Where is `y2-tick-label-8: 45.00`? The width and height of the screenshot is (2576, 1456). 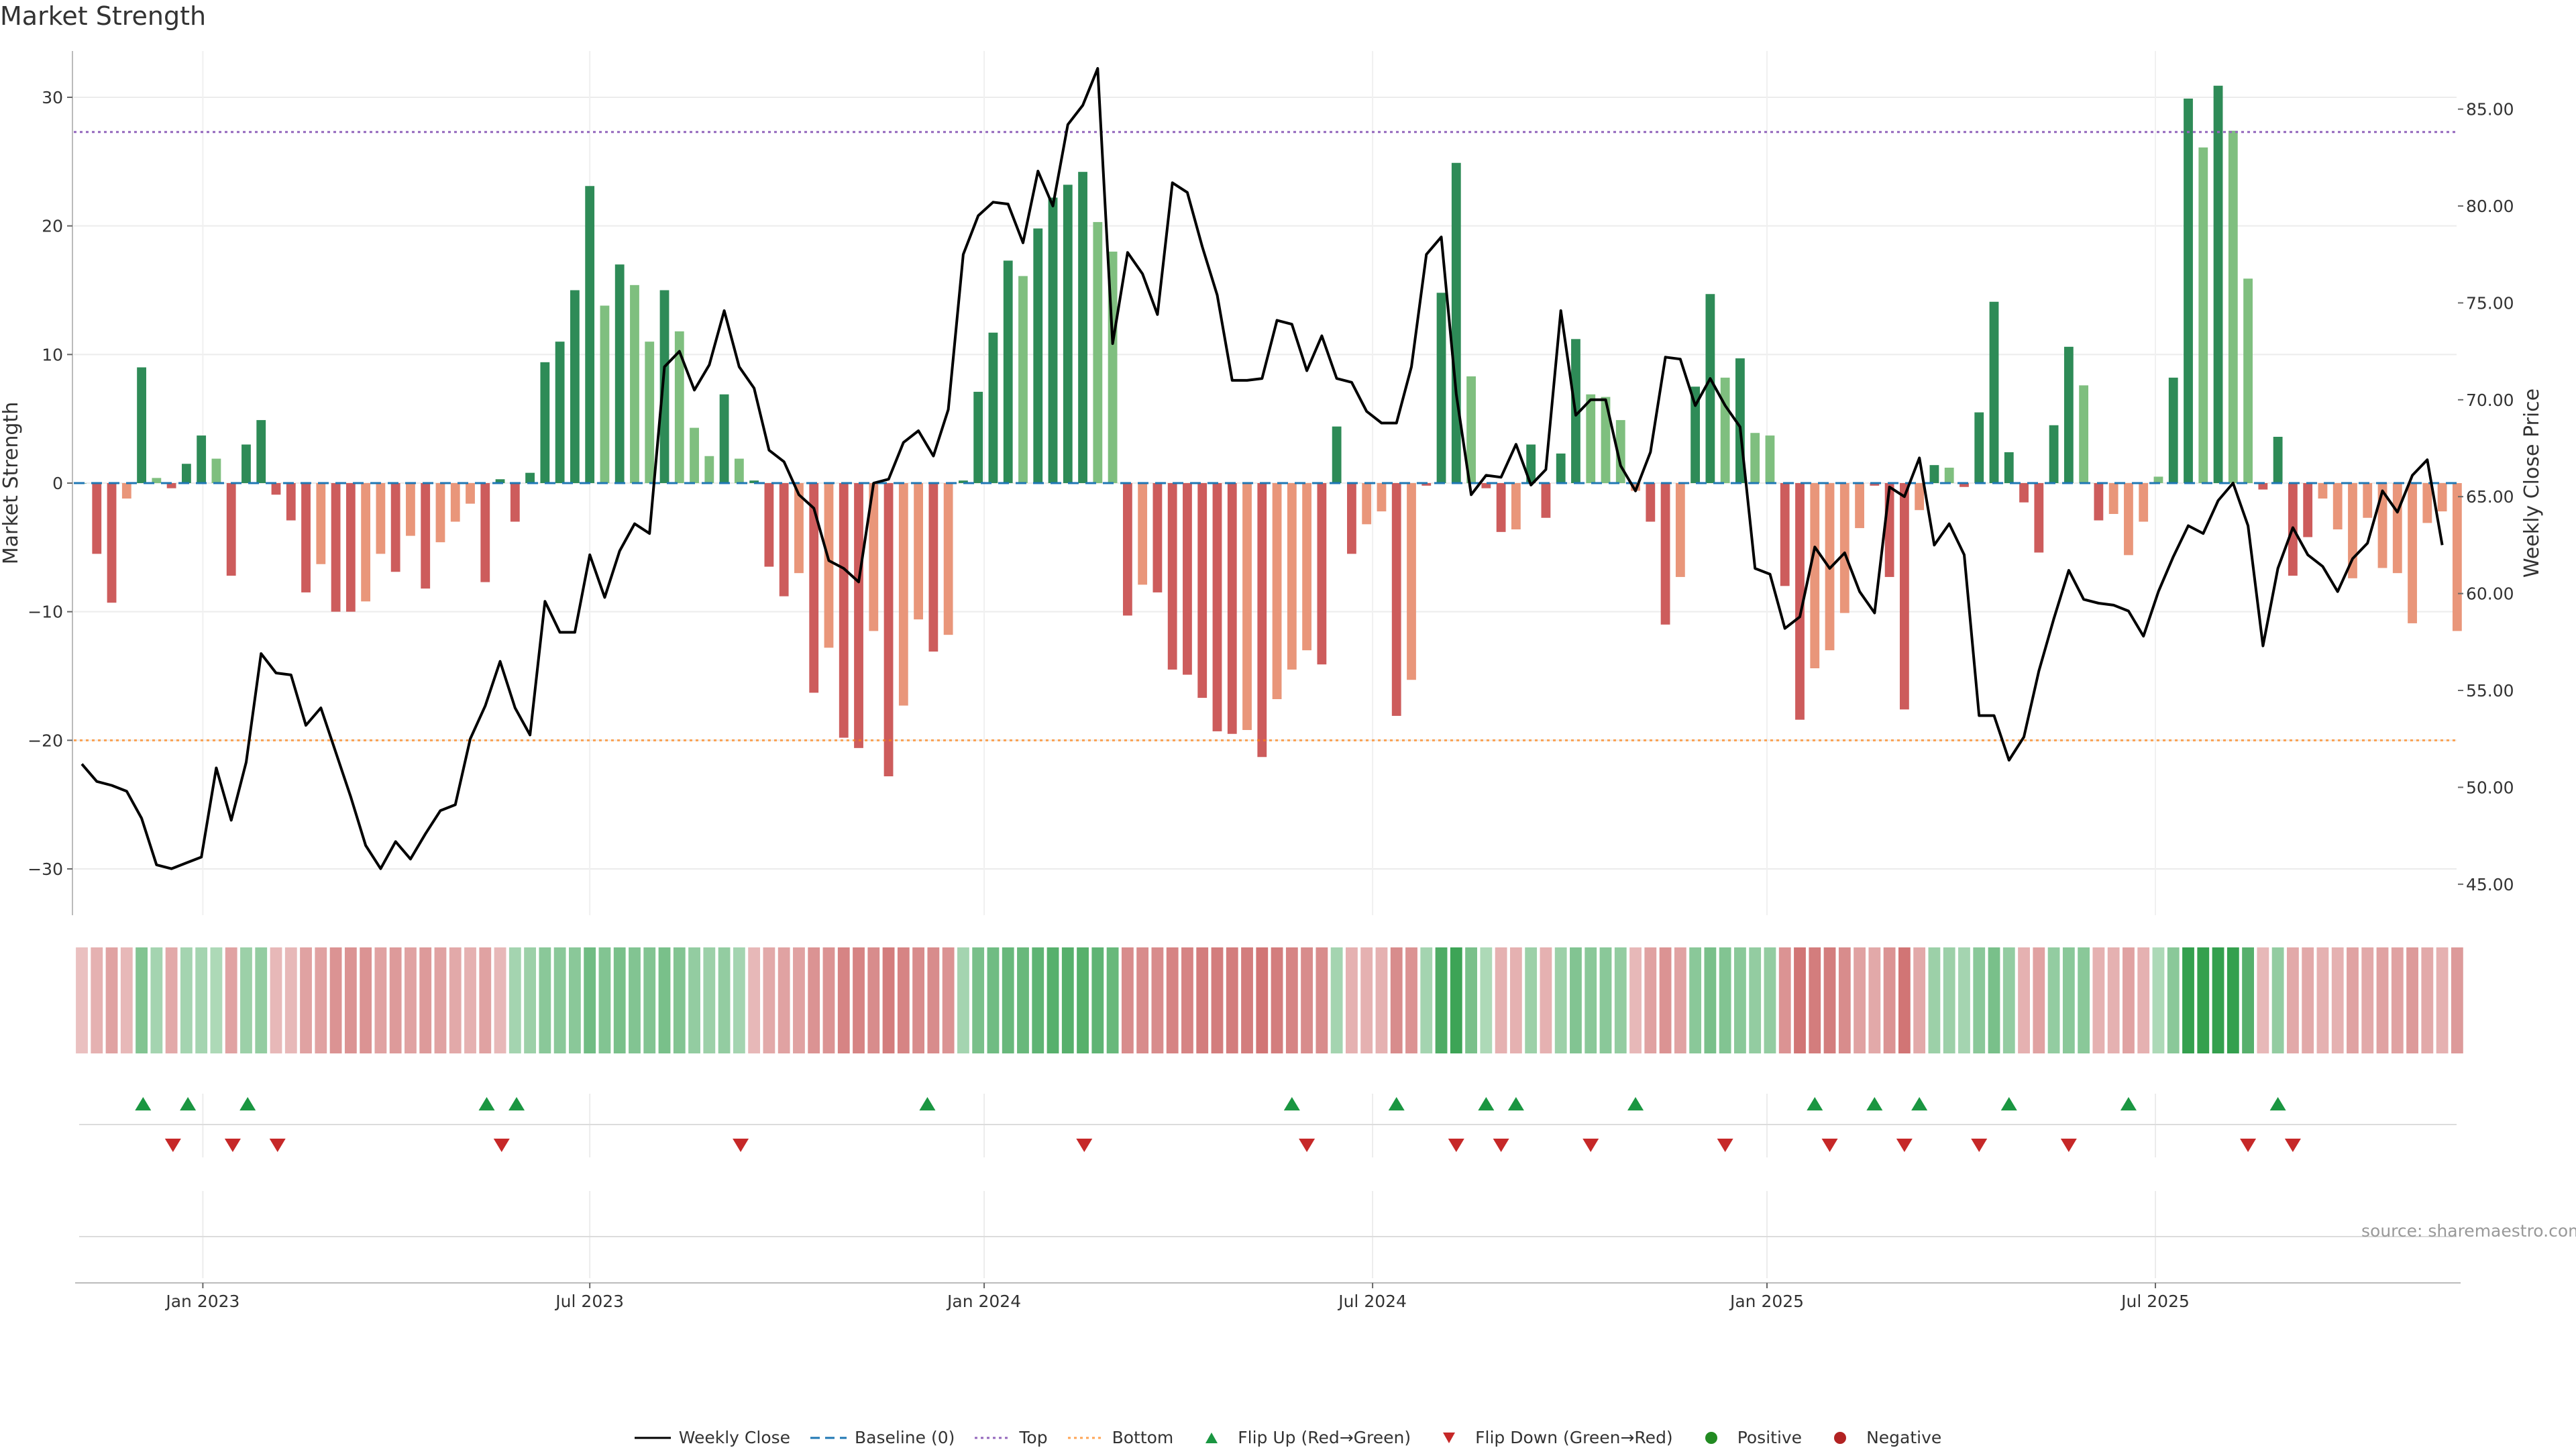
y2-tick-label-8: 45.00 is located at coordinates (2490, 885).